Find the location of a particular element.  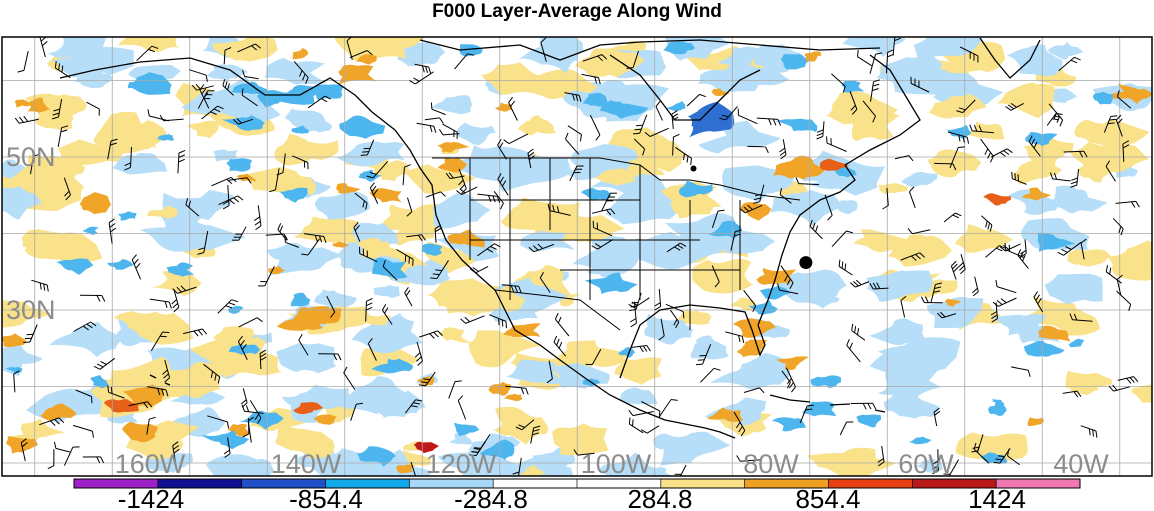

lon-label-40w: 40W is located at coordinates (1081, 464).